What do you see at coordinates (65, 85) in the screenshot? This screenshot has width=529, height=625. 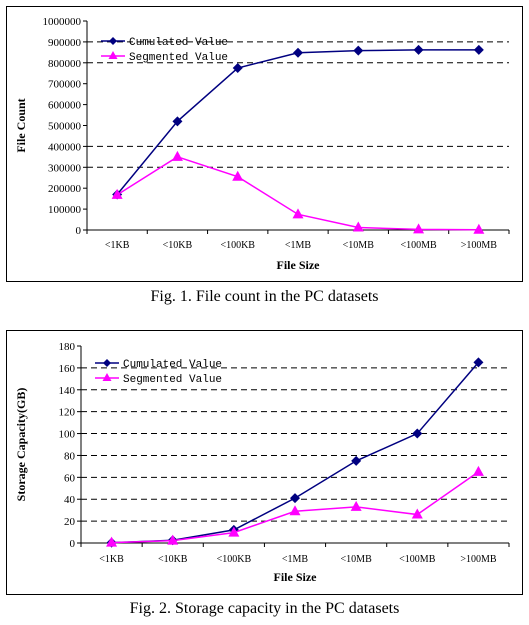 I see `y-tick-label: 700000` at bounding box center [65, 85].